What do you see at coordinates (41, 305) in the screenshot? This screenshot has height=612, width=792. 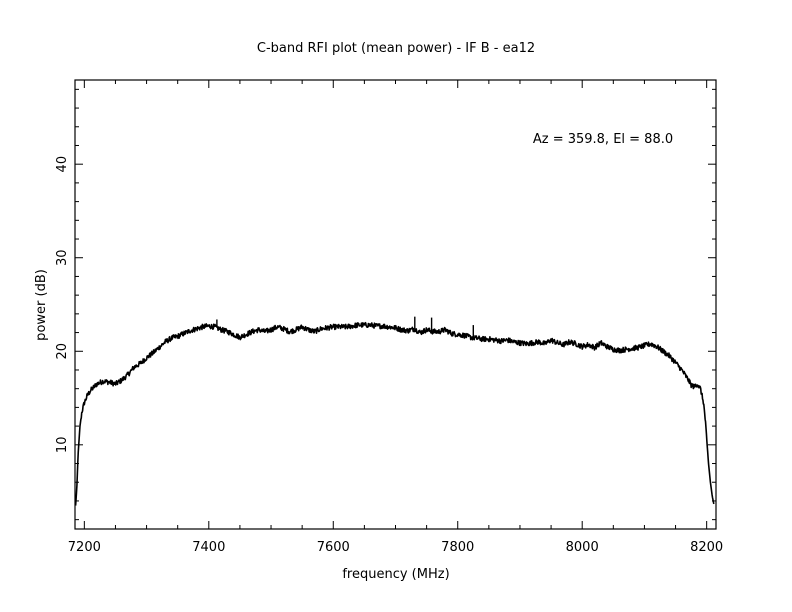 I see `y-axis-label: power (dB)` at bounding box center [41, 305].